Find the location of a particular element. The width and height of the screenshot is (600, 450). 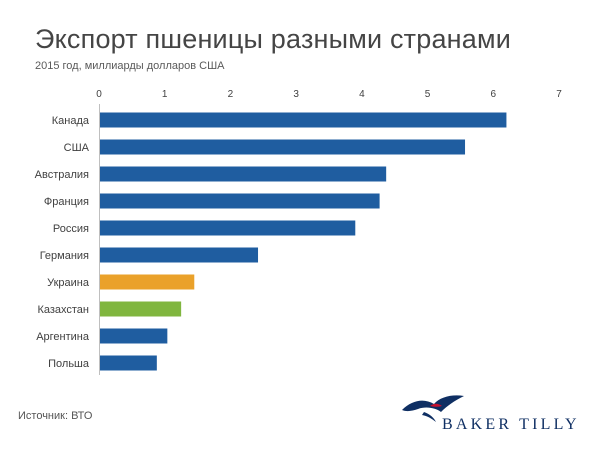

category-label: Франция is located at coordinates (66, 202).